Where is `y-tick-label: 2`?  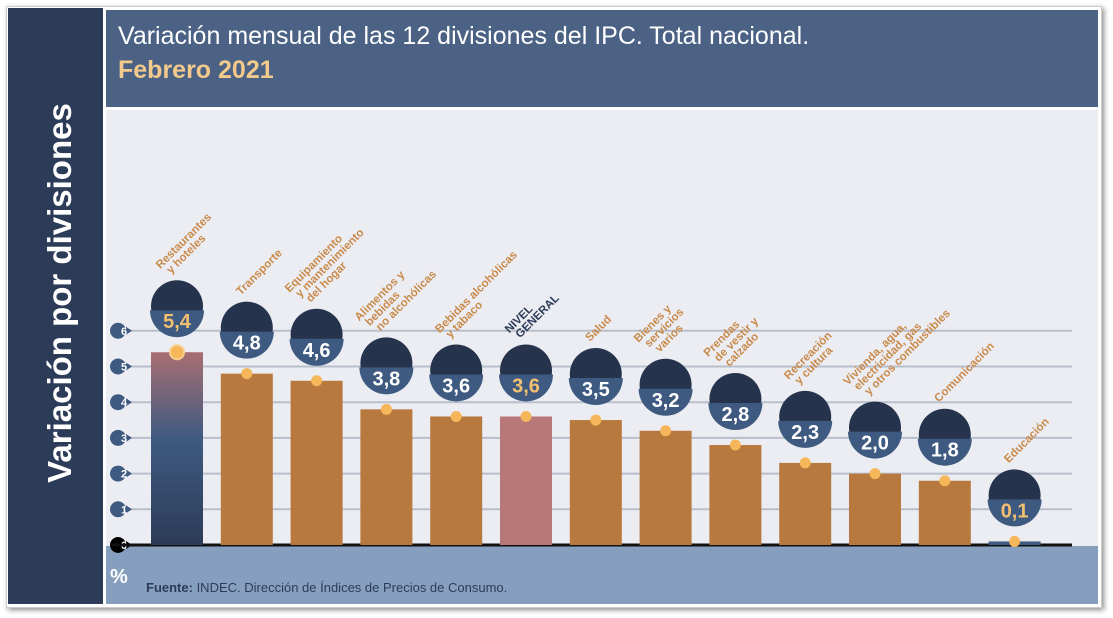 y-tick-label: 2 is located at coordinates (124, 475).